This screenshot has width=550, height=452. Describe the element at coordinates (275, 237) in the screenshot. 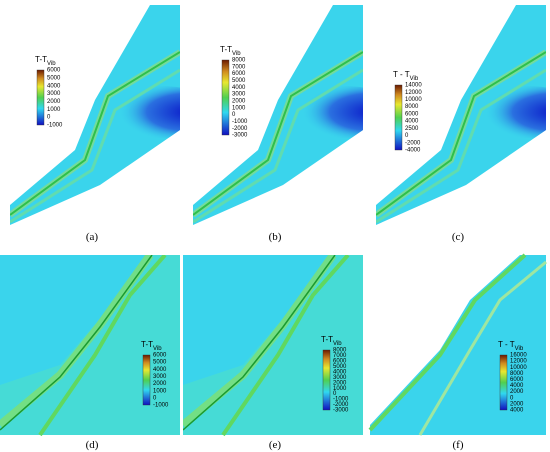

I see `panel-label: (b)` at that location.